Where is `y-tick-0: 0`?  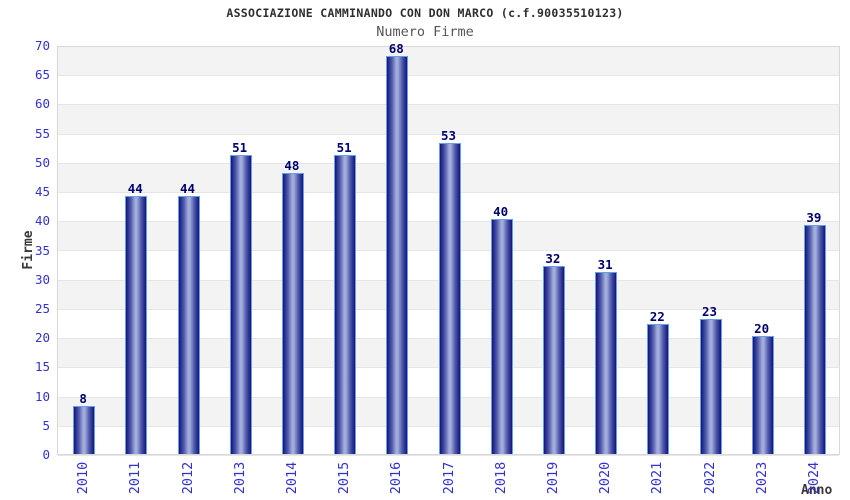
y-tick-0: 0 is located at coordinates (46, 454).